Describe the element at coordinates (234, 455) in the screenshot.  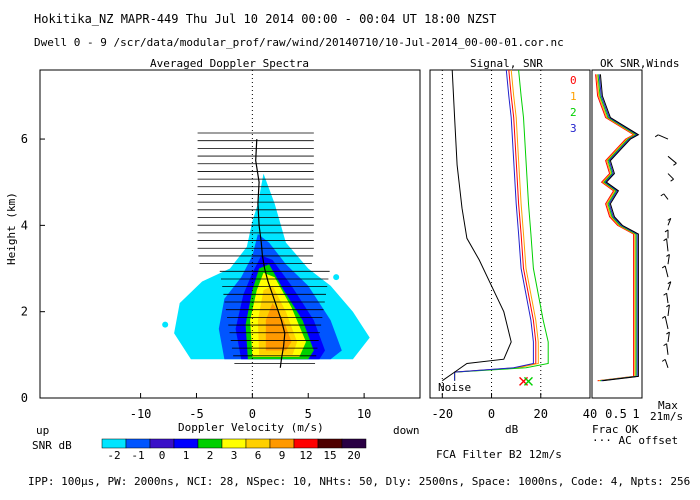
I see `colorbar-tick-label: 3` at that location.